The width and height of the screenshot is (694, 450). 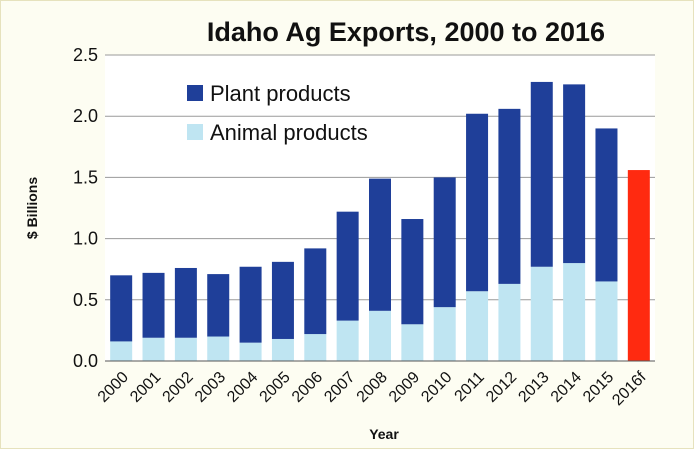 What do you see at coordinates (218, 305) in the screenshot?
I see `bar-plant-2003` at bounding box center [218, 305].